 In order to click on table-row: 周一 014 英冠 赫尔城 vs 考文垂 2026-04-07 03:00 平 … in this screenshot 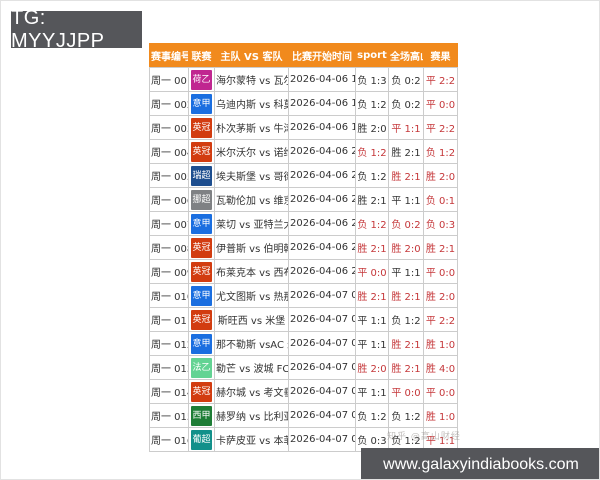, I will do `click(303, 391)`.